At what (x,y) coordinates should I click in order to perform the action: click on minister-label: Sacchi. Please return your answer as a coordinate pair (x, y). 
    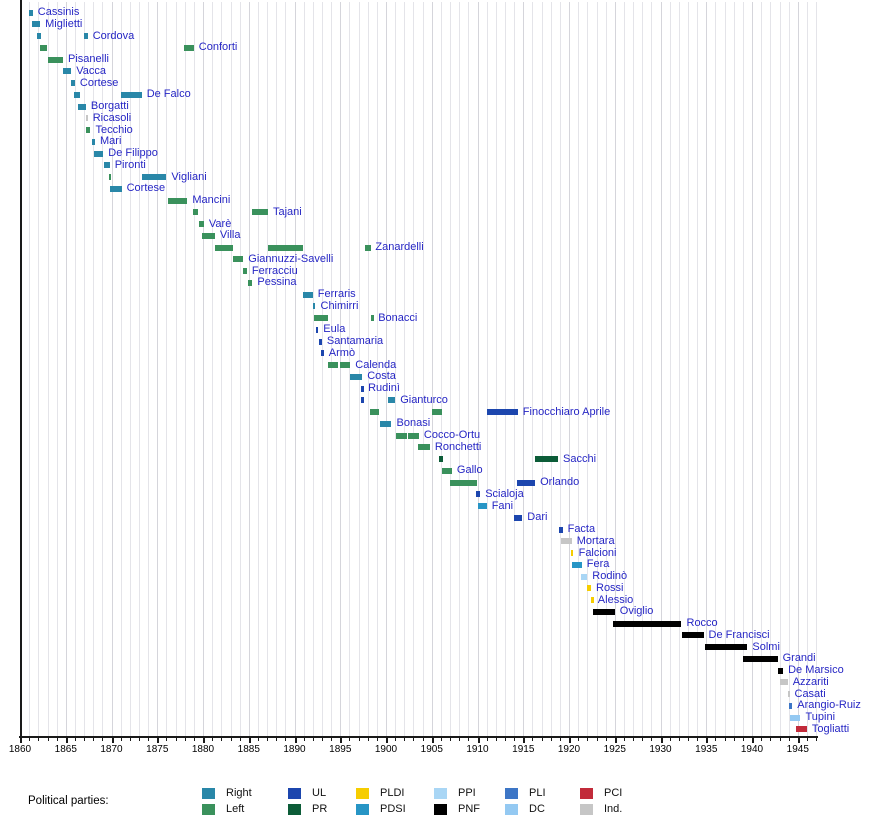
    Looking at the image, I should click on (580, 458).